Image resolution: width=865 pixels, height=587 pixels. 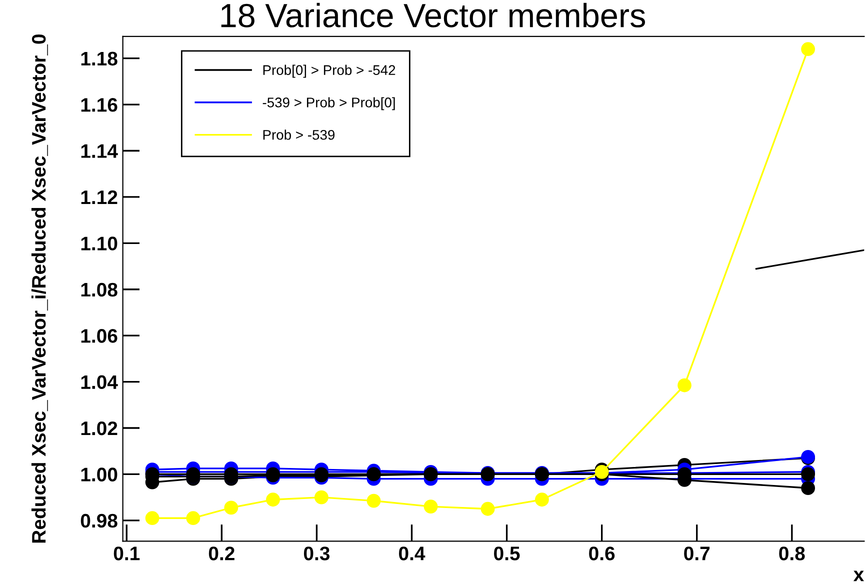 What do you see at coordinates (99, 382) in the screenshot?
I see `y-tick-label: 1.04` at bounding box center [99, 382].